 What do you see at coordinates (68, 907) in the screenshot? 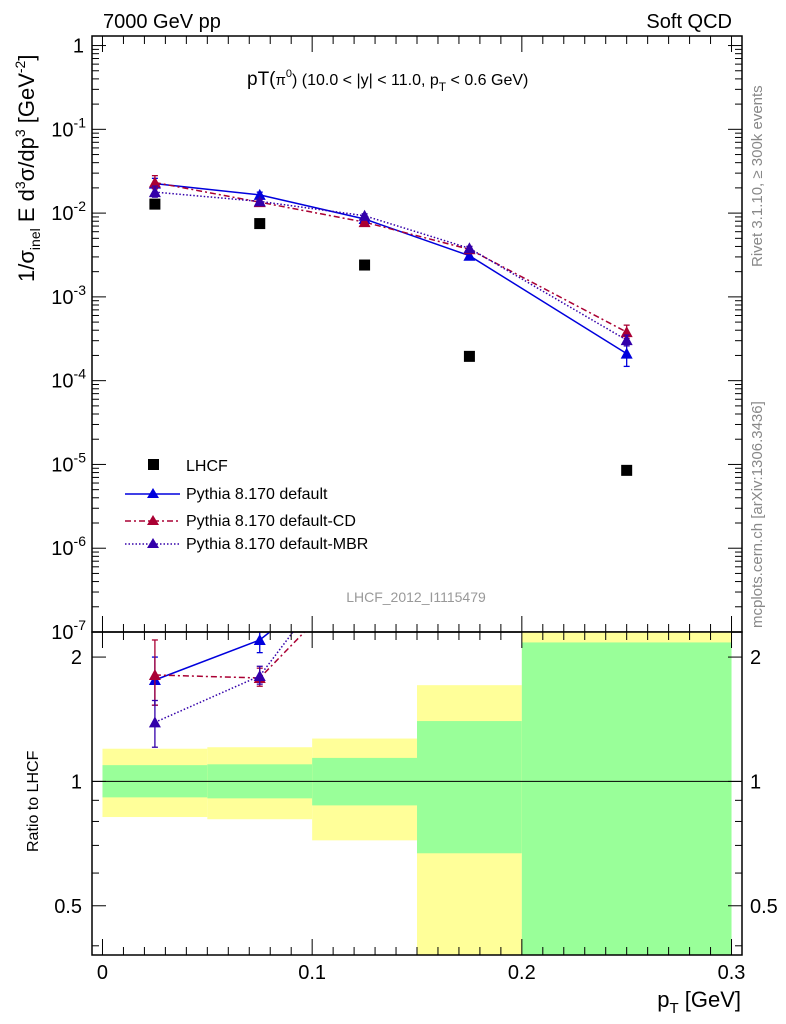
I see `ratio-y-tick-label: 0.5` at bounding box center [68, 907].